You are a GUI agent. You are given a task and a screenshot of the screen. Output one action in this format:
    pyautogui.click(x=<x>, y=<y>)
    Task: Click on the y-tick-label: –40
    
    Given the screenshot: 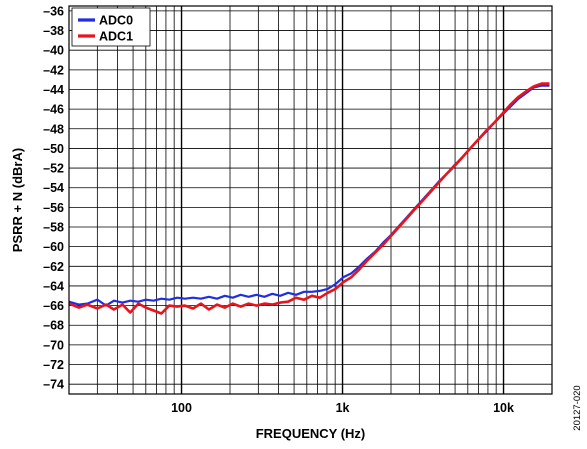 What is the action you would take?
    pyautogui.click(x=53, y=51)
    